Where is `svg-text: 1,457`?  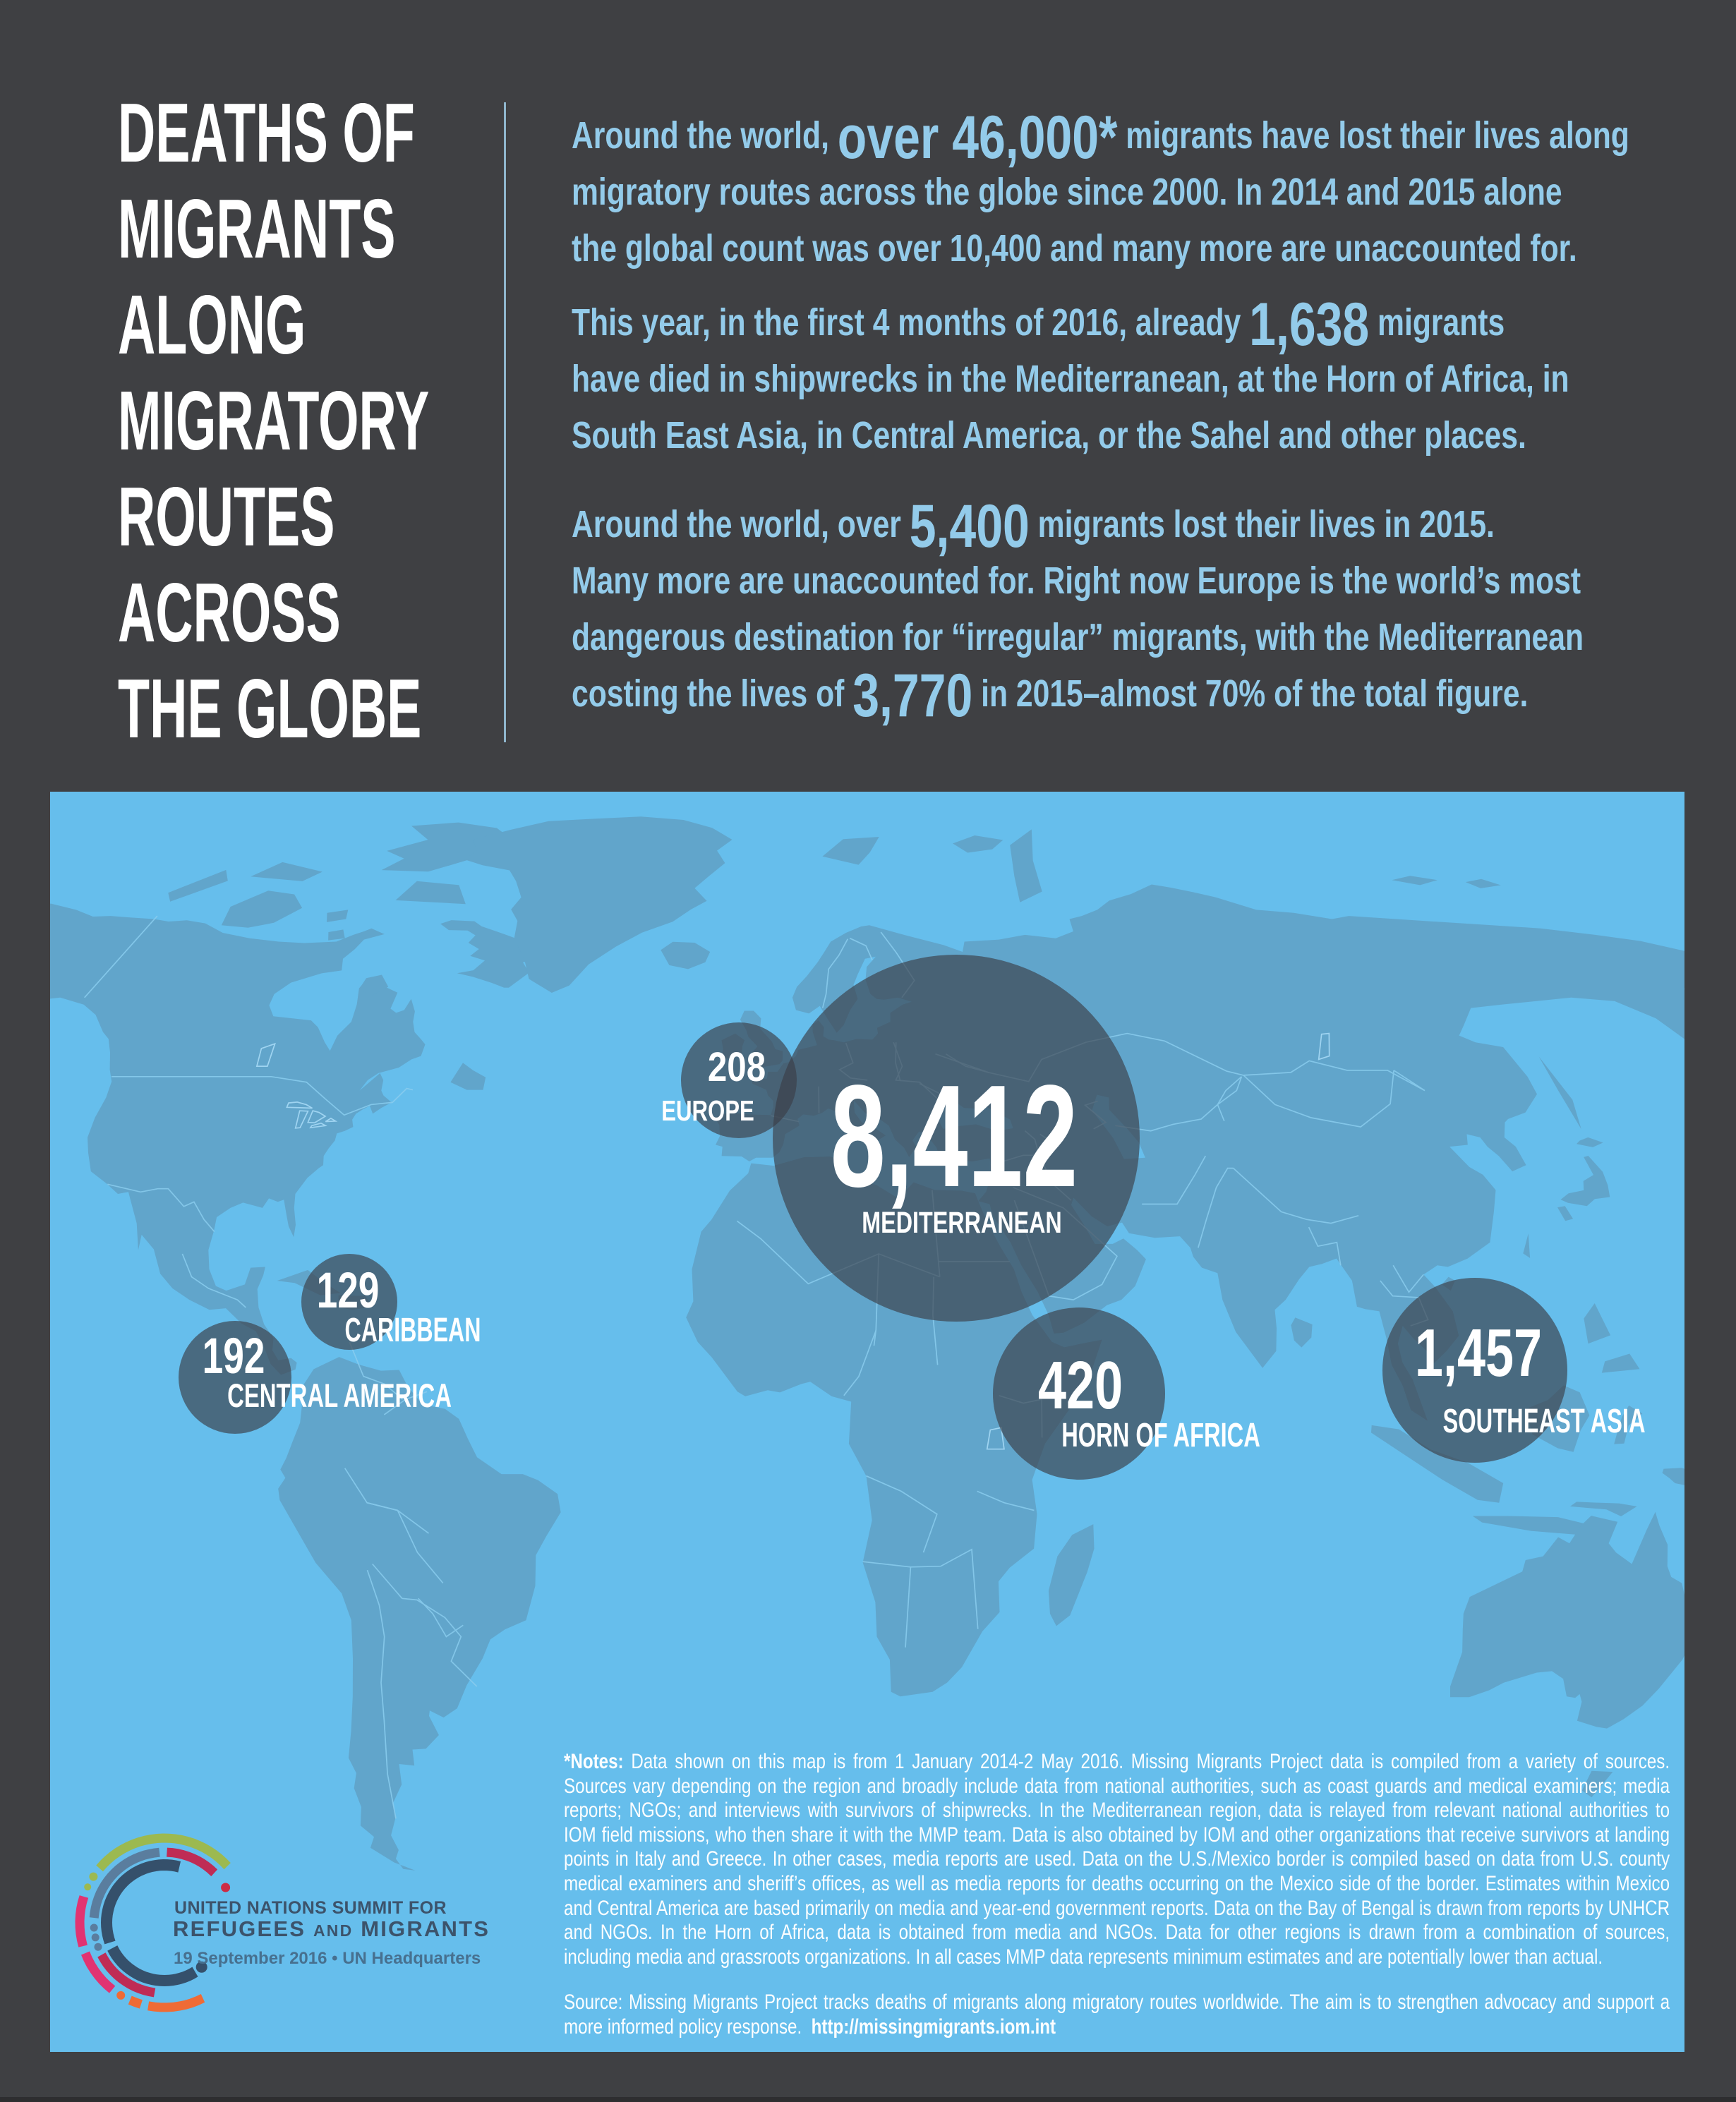
svg-text: 1,457 is located at coordinates (1478, 1352).